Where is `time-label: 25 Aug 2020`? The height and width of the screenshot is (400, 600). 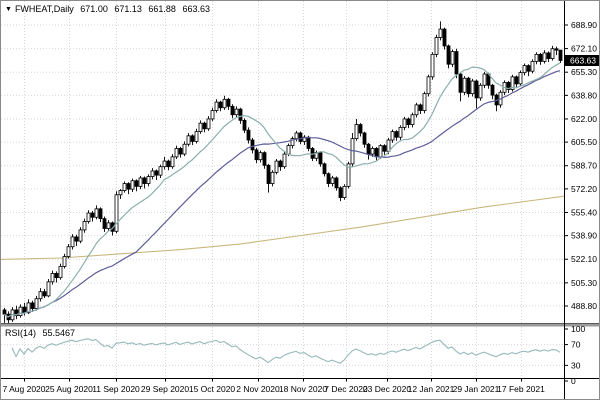 time-label: 25 Aug 2020 is located at coordinates (69, 389).